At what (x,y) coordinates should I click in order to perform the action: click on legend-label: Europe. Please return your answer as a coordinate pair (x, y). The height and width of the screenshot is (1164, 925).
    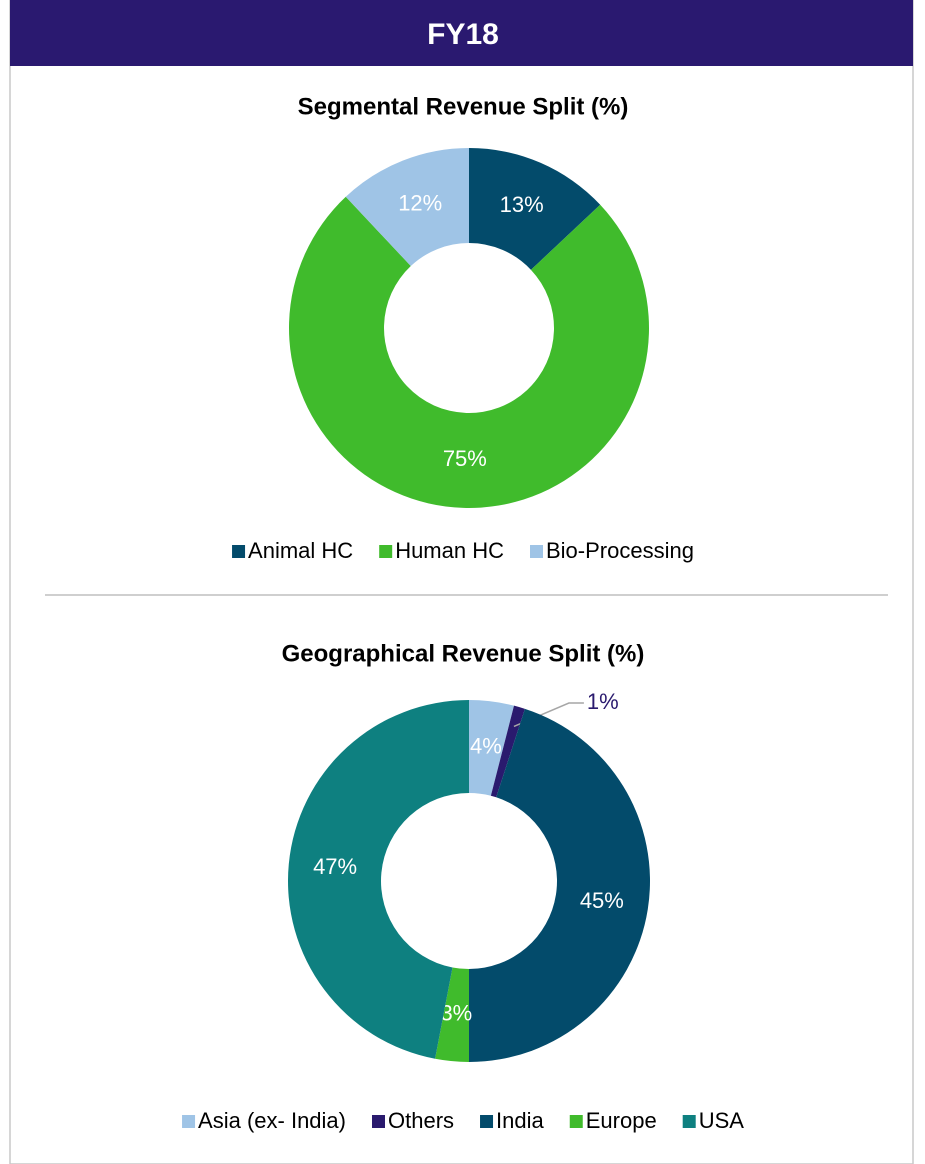
    Looking at the image, I should click on (621, 1120).